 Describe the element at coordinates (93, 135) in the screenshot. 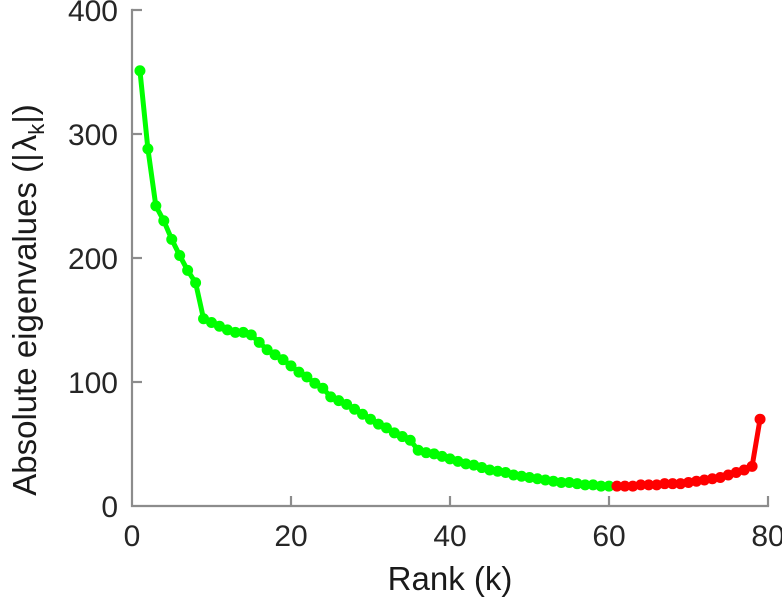

I see `y-tick-label-300: 300` at that location.